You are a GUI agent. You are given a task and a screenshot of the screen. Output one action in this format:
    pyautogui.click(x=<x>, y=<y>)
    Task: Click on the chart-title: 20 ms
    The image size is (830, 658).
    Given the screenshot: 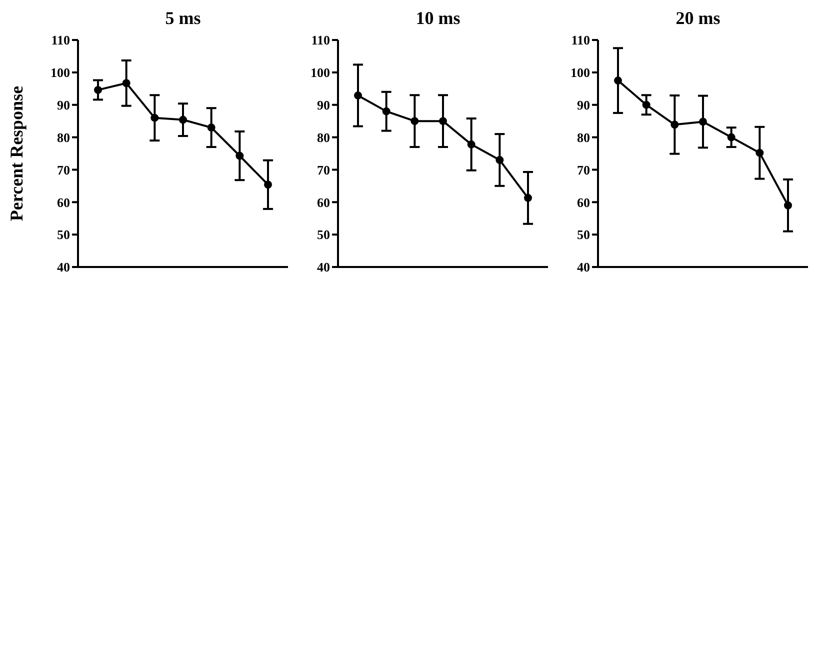 What is the action you would take?
    pyautogui.click(x=698, y=19)
    